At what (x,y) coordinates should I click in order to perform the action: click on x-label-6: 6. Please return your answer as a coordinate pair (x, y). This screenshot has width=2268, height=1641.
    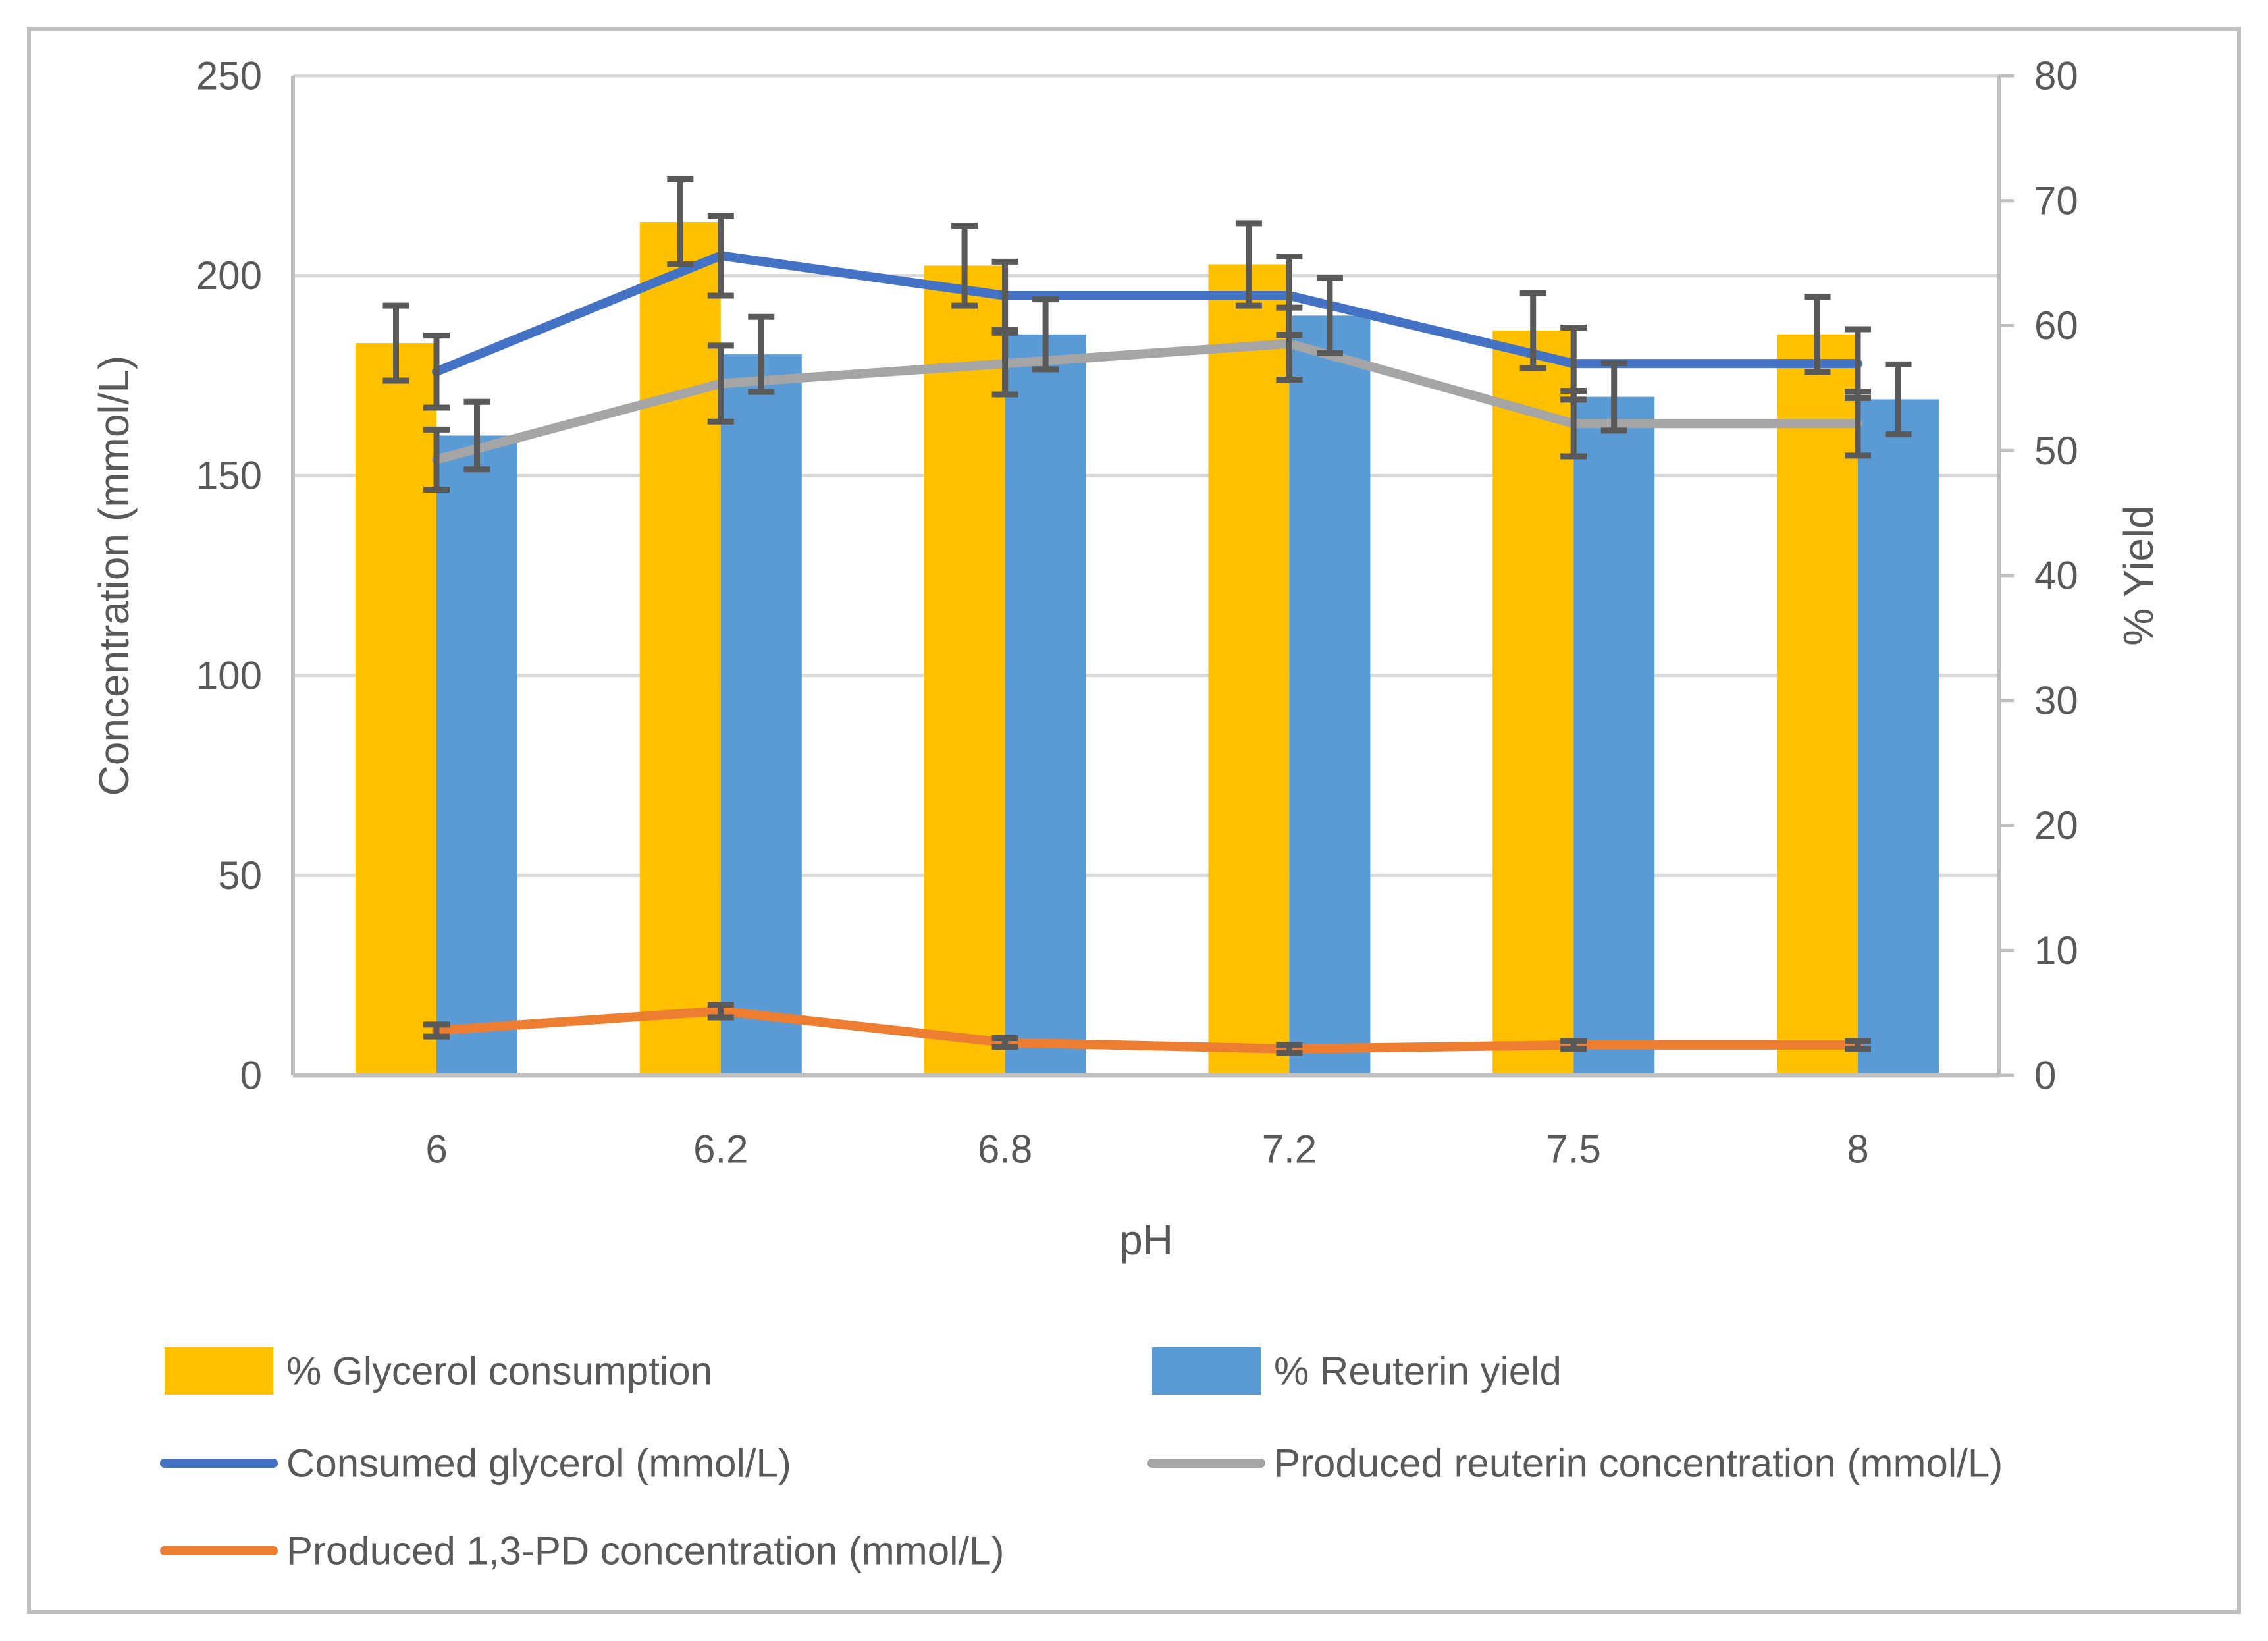
    Looking at the image, I should click on (436, 1149).